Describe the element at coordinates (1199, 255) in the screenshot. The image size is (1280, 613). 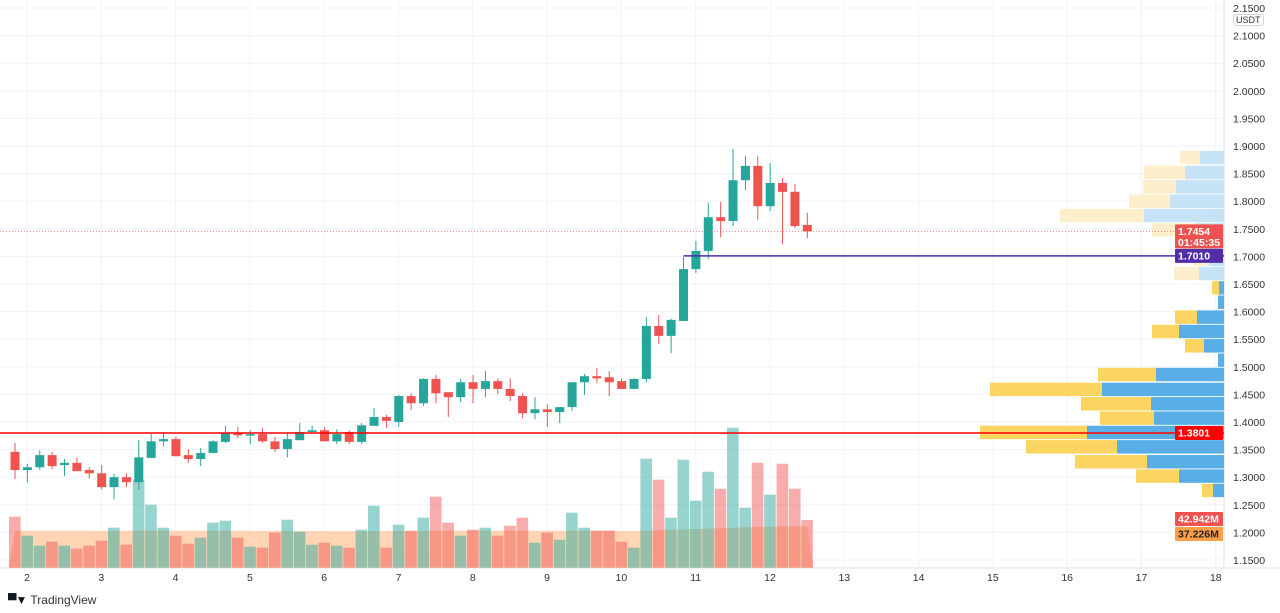
I see `level-price-label-bg` at that location.